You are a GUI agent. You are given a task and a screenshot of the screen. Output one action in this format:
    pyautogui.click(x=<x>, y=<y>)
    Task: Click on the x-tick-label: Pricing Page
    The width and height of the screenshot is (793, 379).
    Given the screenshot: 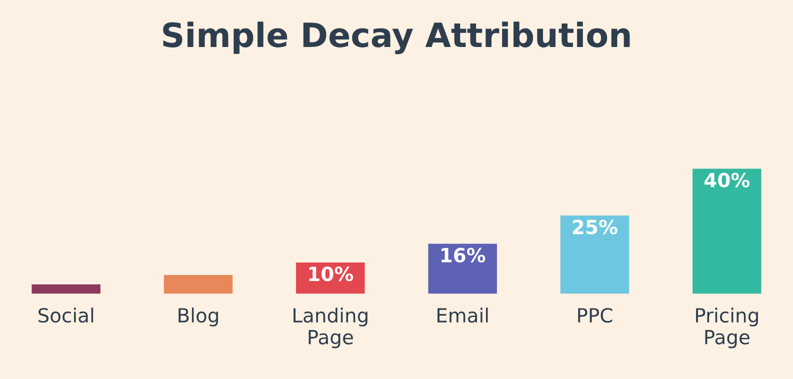 What is the action you would take?
    pyautogui.click(x=727, y=328)
    